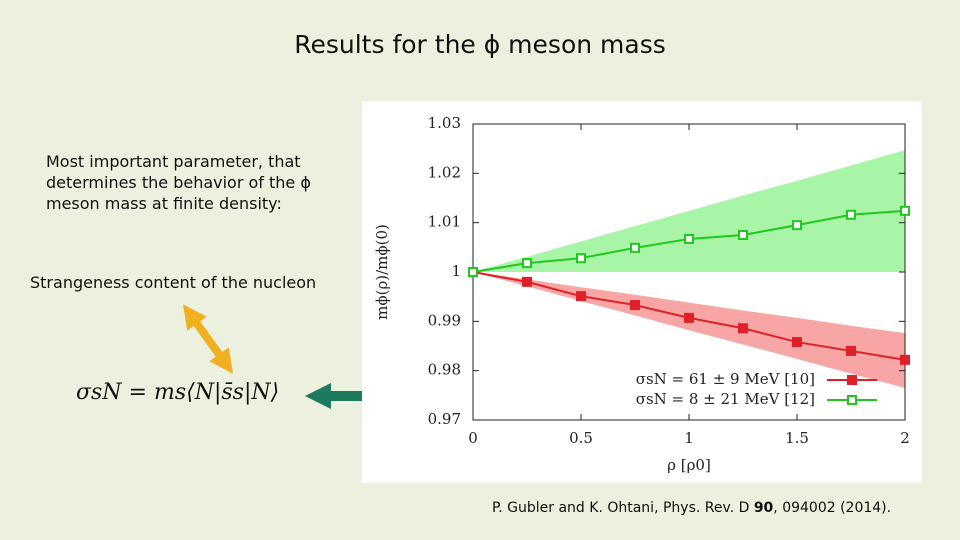 Image resolution: width=960 pixels, height=540 pixels. What do you see at coordinates (797, 438) in the screenshot?
I see `x-tick-label: 1.5` at bounding box center [797, 438].